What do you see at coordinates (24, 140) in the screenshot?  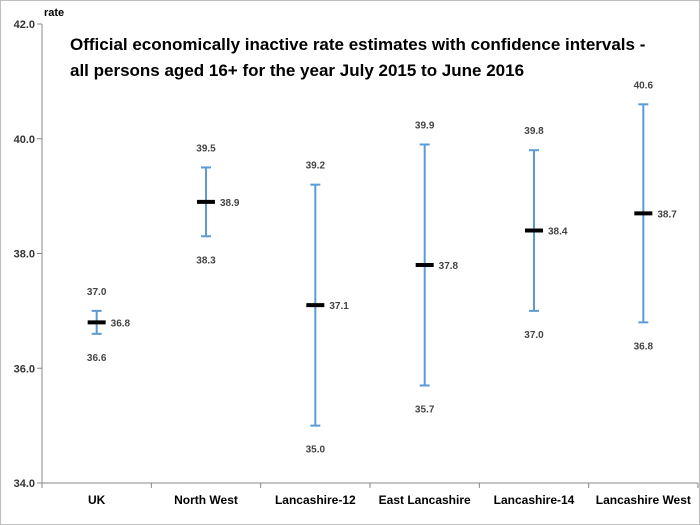 I see `y-tick-label: 40.0` at bounding box center [24, 140].